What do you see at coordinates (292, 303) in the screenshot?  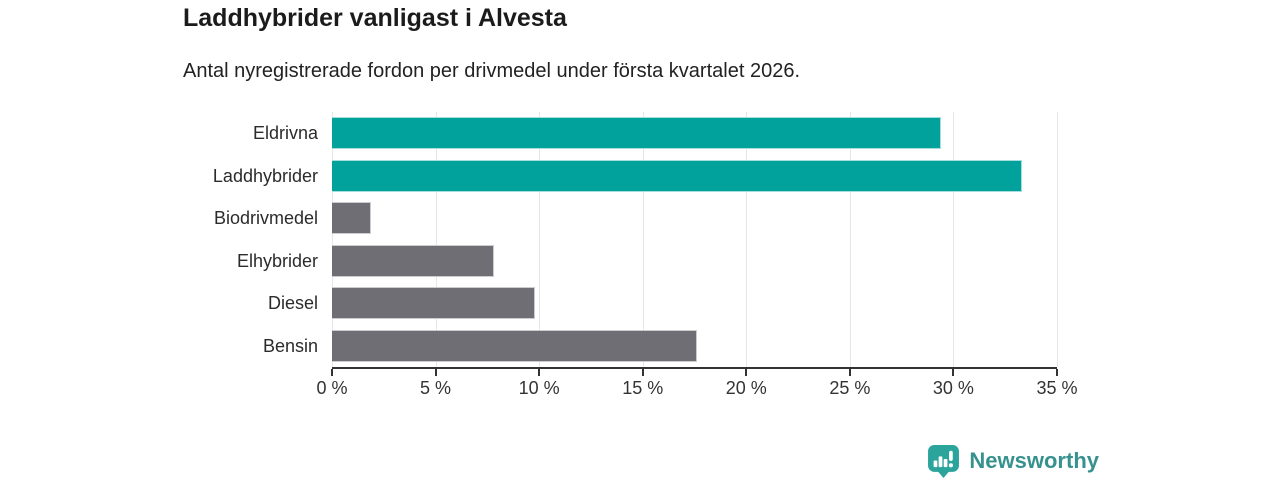 I see `category-label: Diesel` at bounding box center [292, 303].